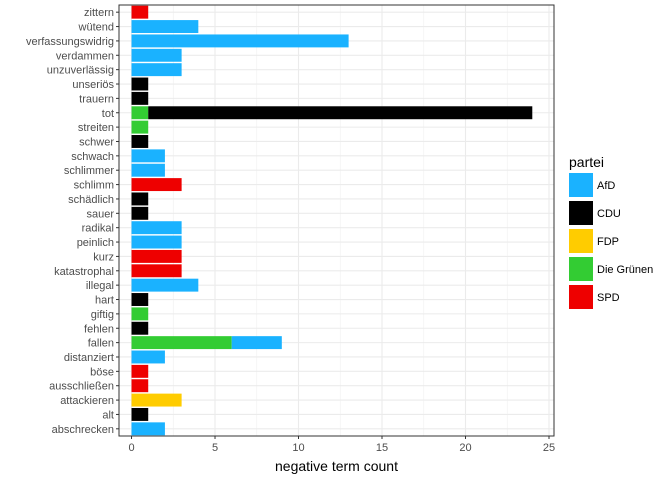 This screenshot has width=672, height=480. I want to click on y-tick-label: distanziert, so click(89, 358).